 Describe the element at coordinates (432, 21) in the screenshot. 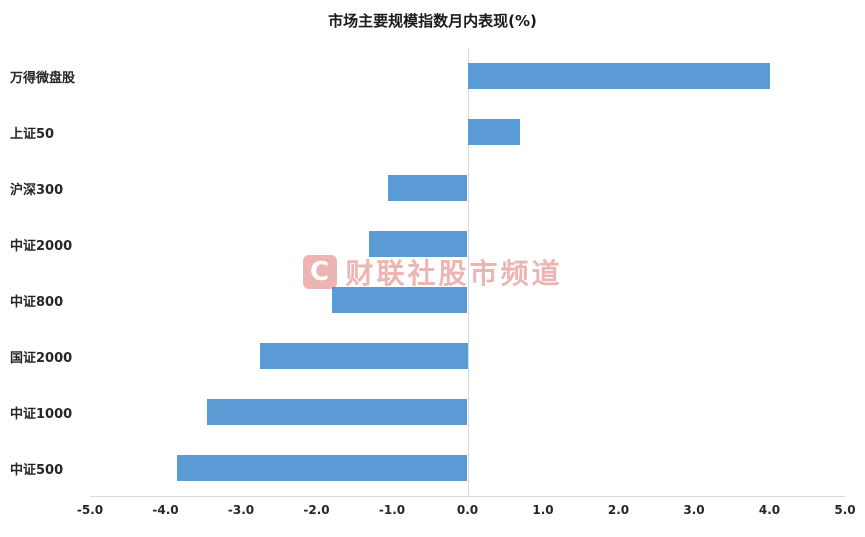

I see `chart-title: 市场主要规模指数月内表现(%)` at that location.